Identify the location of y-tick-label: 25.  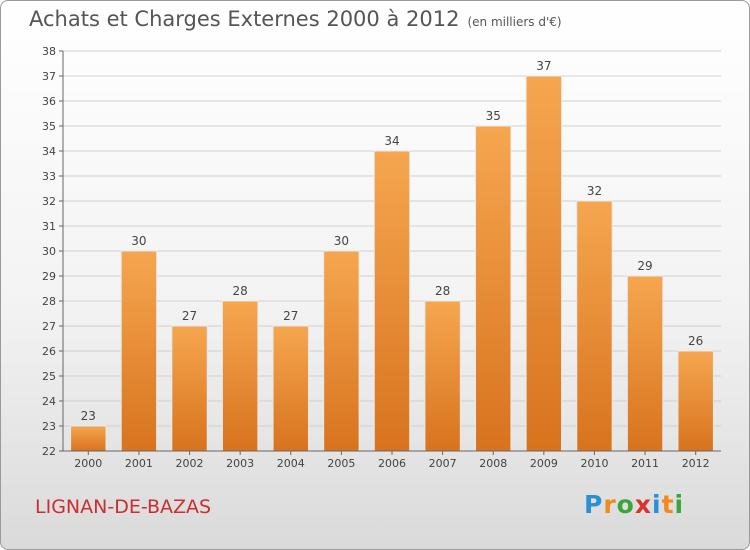
(49, 376).